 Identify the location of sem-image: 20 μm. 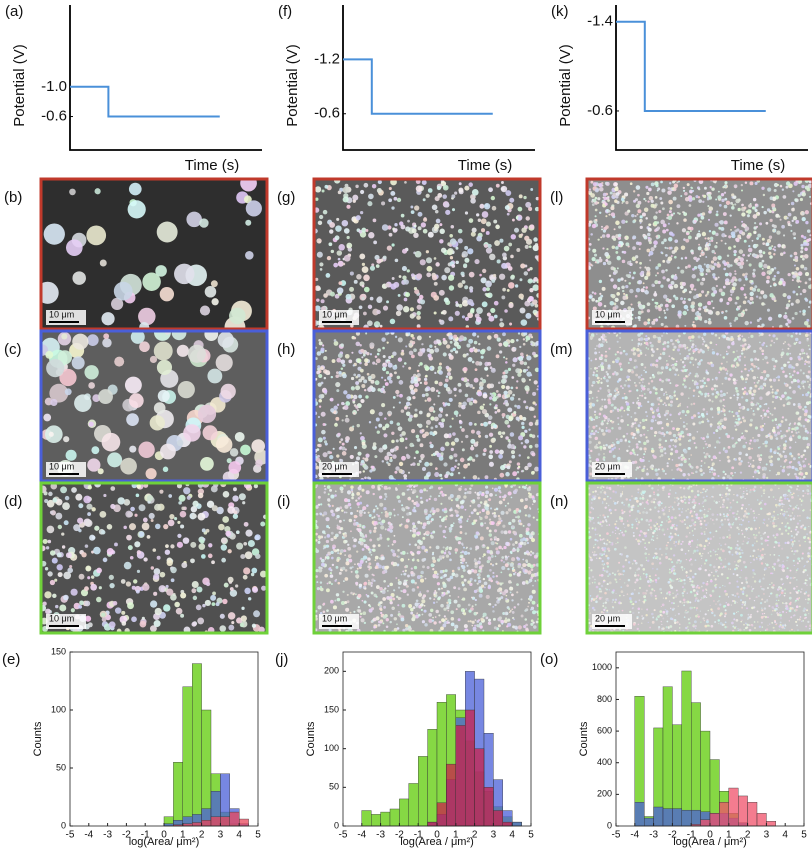
(699, 406).